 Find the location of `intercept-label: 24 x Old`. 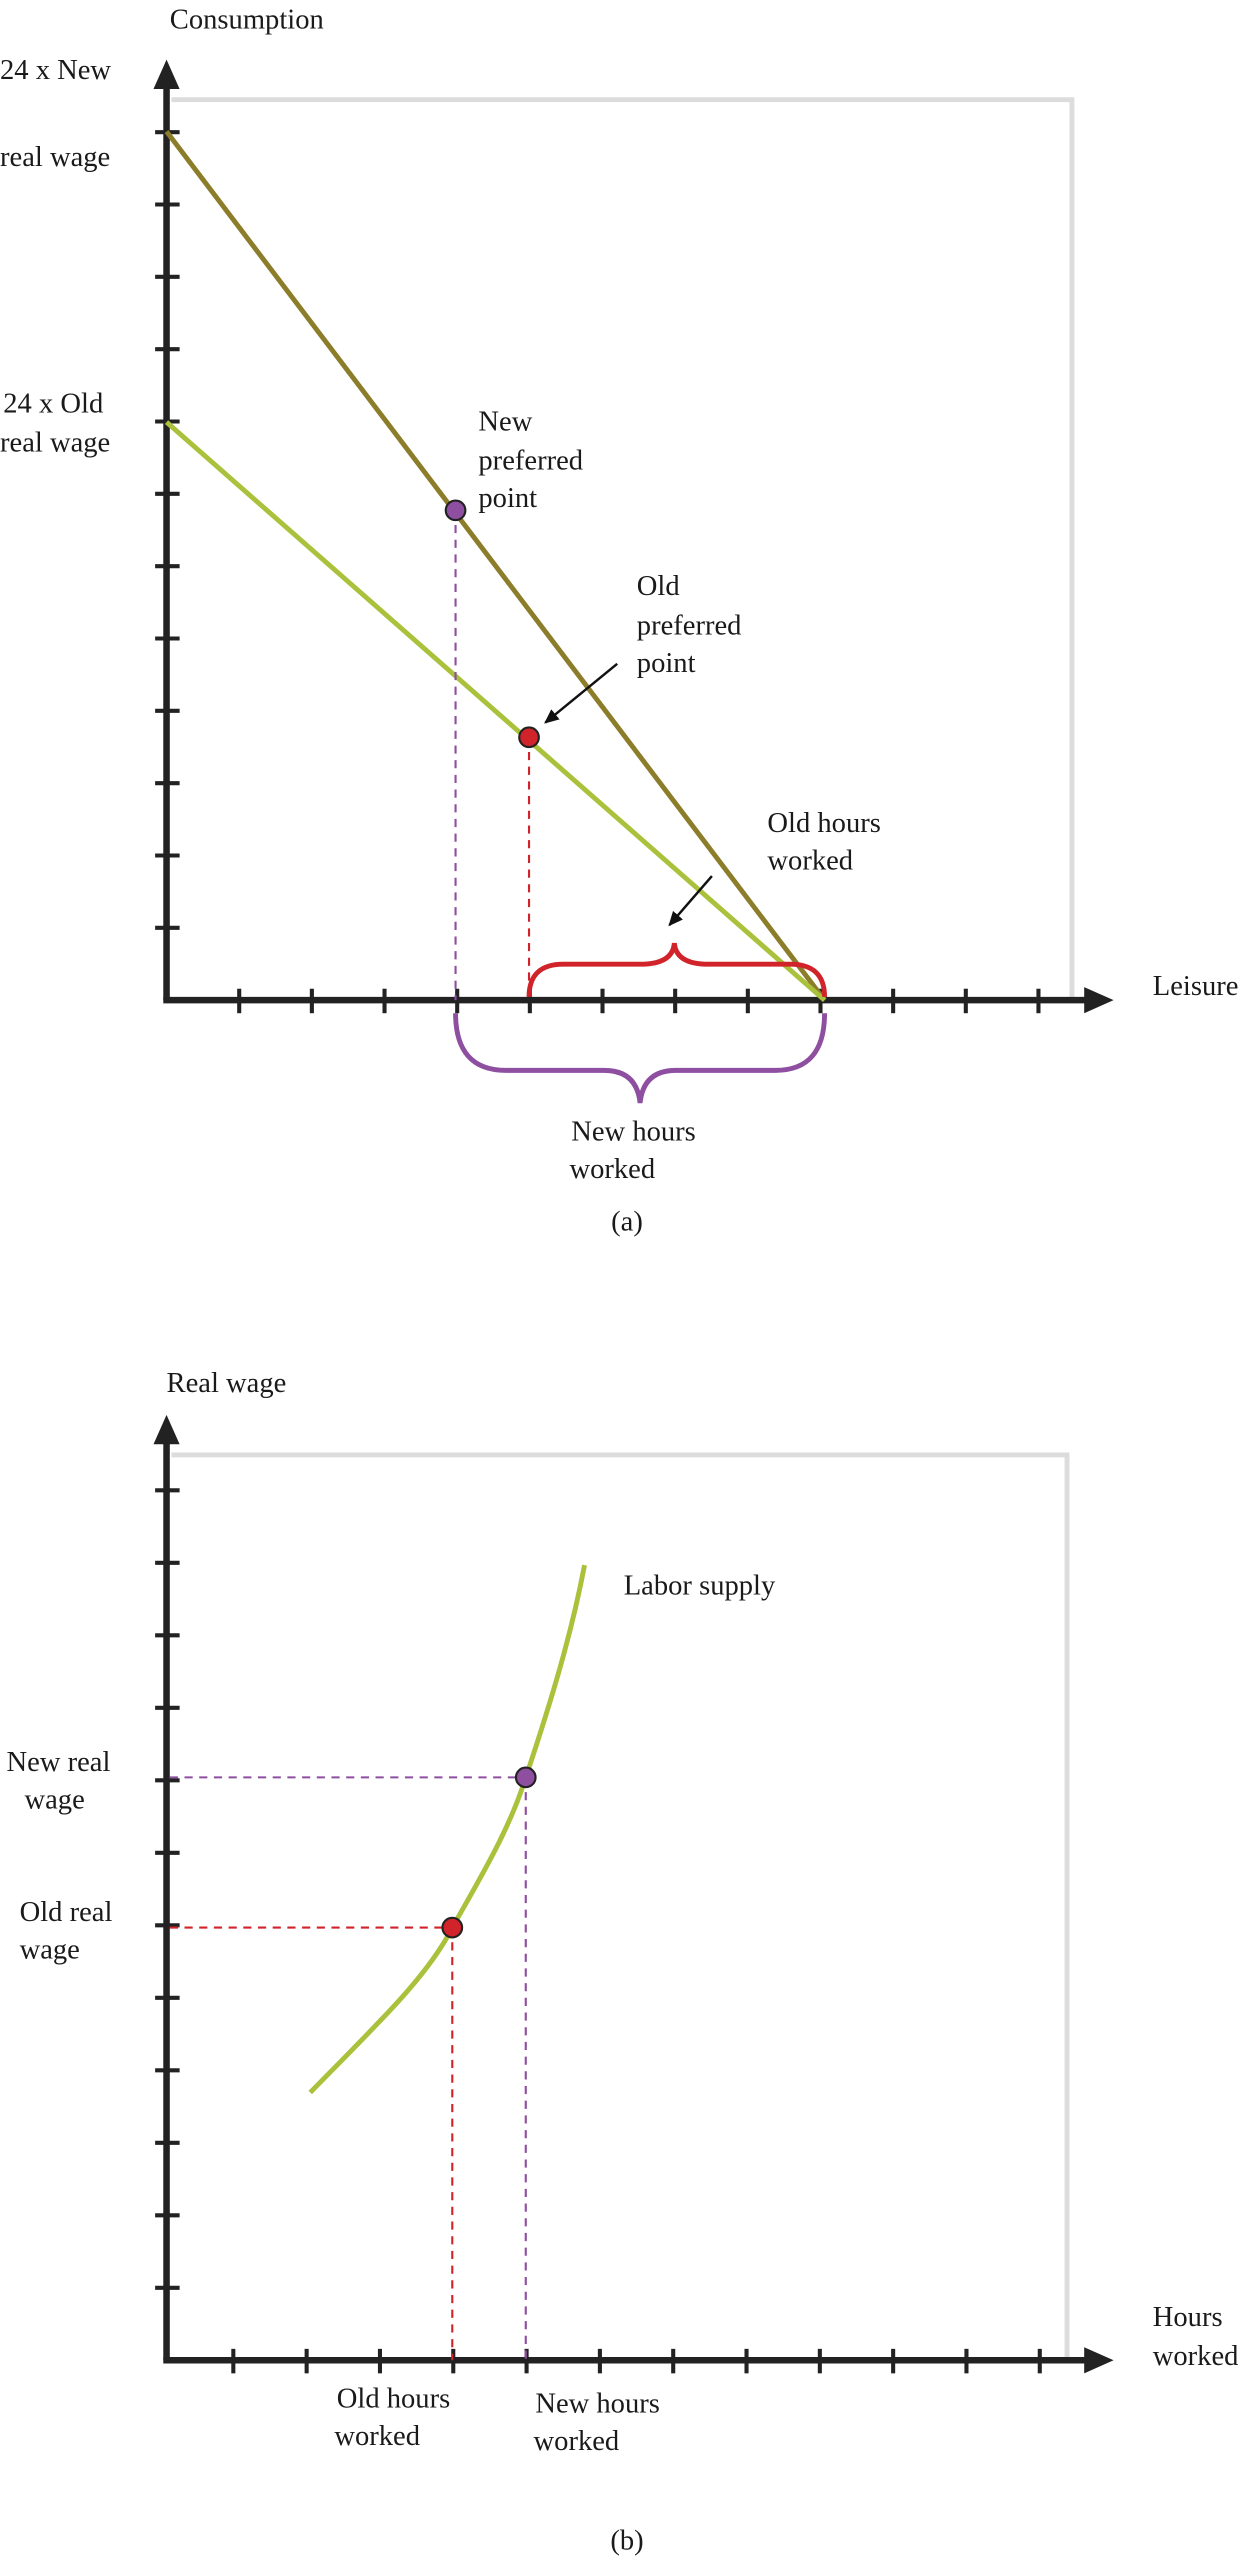

intercept-label: 24 x Old is located at coordinates (53, 403).